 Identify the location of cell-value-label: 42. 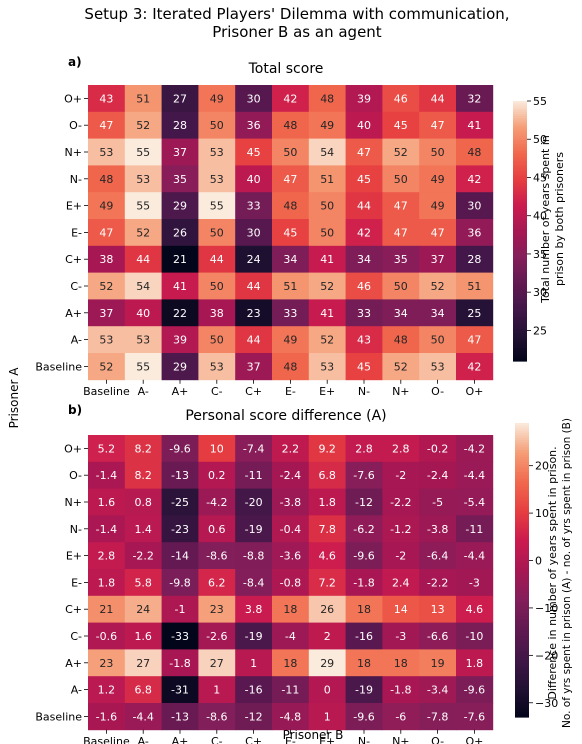
(364, 232).